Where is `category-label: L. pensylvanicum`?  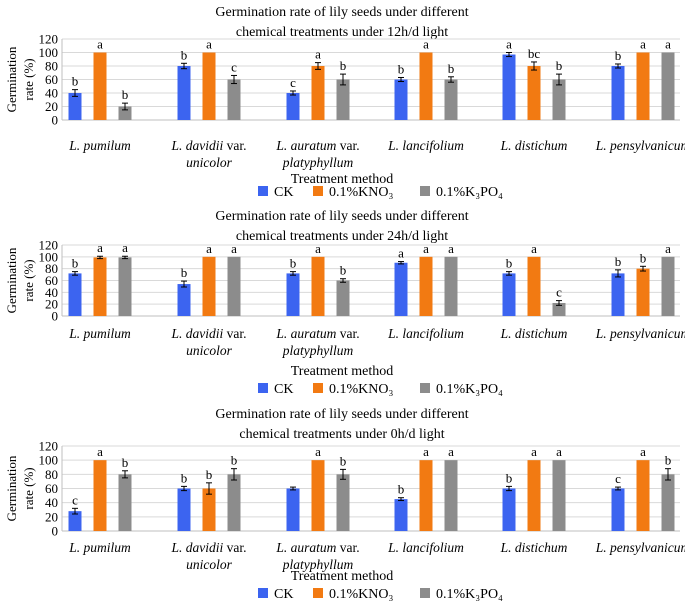
category-label: L. pensylvanicum is located at coordinates (640, 145).